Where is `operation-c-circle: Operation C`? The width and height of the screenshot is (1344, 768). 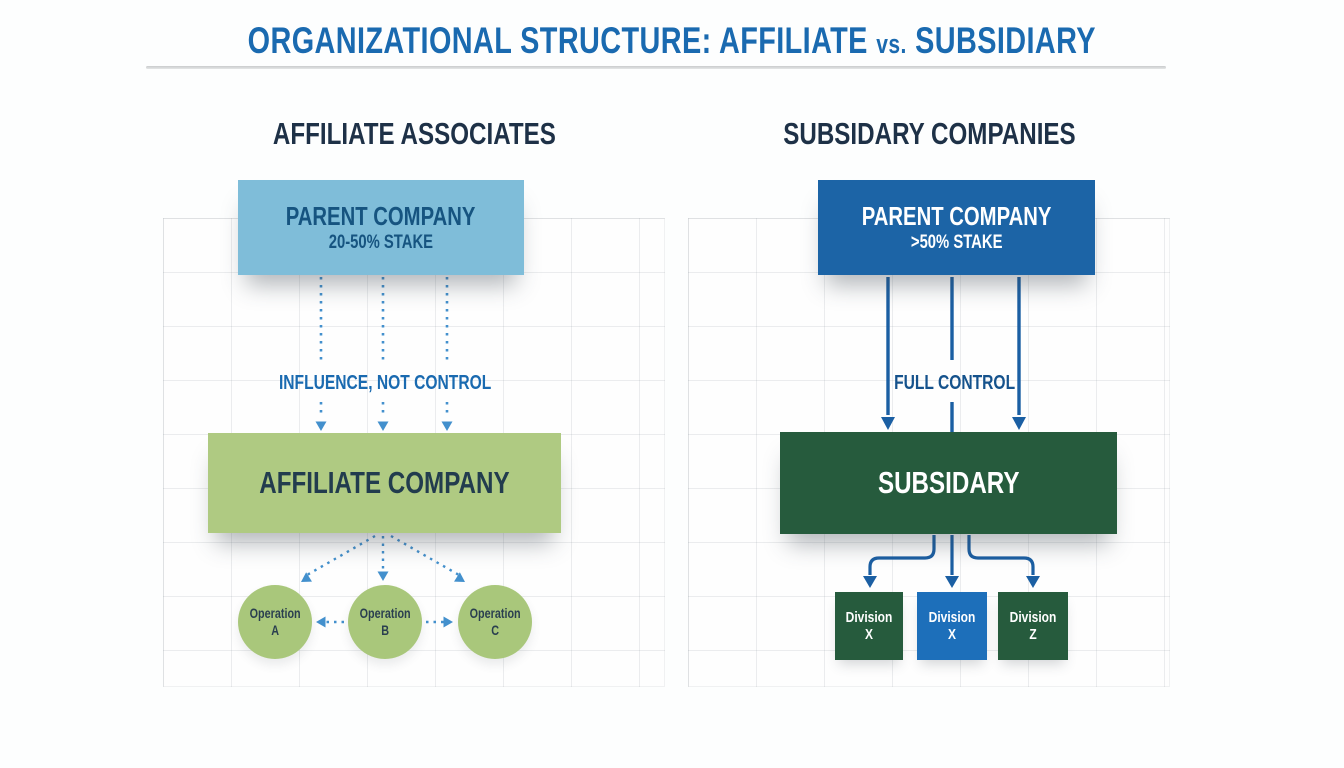
operation-c-circle: Operation C is located at coordinates (495, 622).